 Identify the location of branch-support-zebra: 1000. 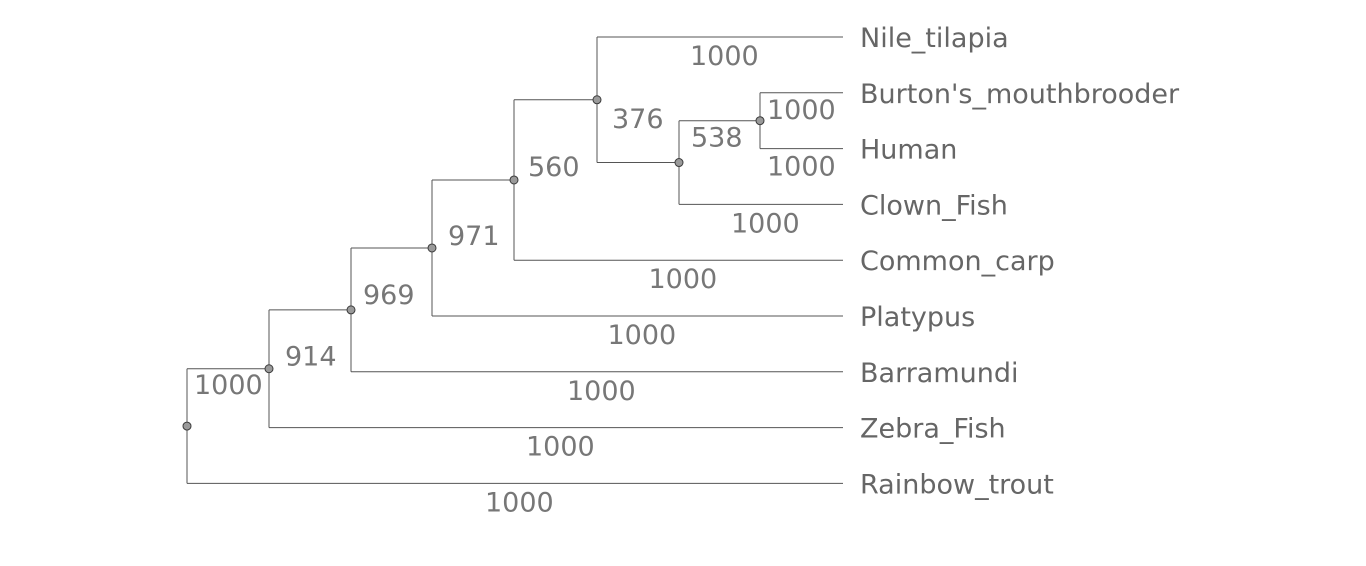
(560, 447).